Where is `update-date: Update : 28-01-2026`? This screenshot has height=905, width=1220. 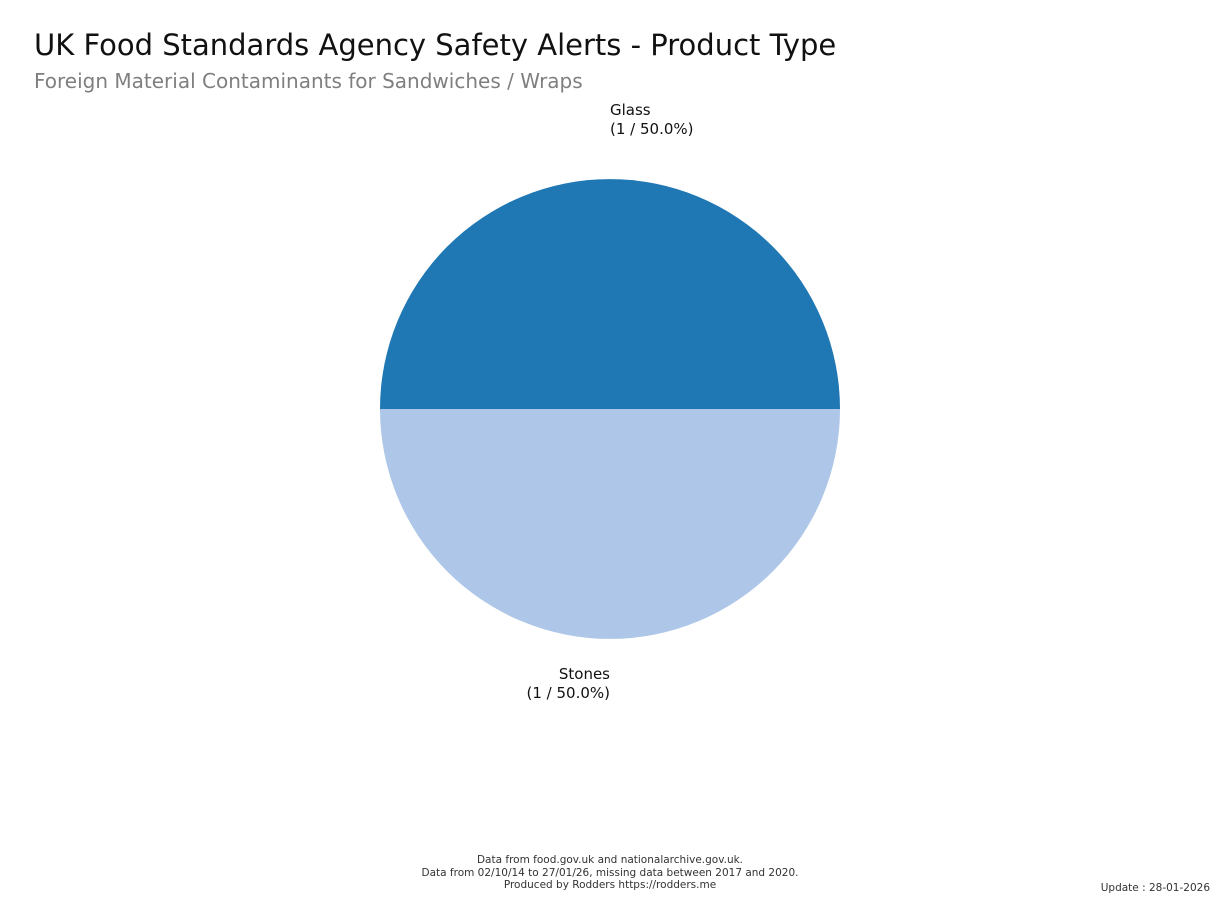
update-date: Update : 28-01-2026 is located at coordinates (1155, 888).